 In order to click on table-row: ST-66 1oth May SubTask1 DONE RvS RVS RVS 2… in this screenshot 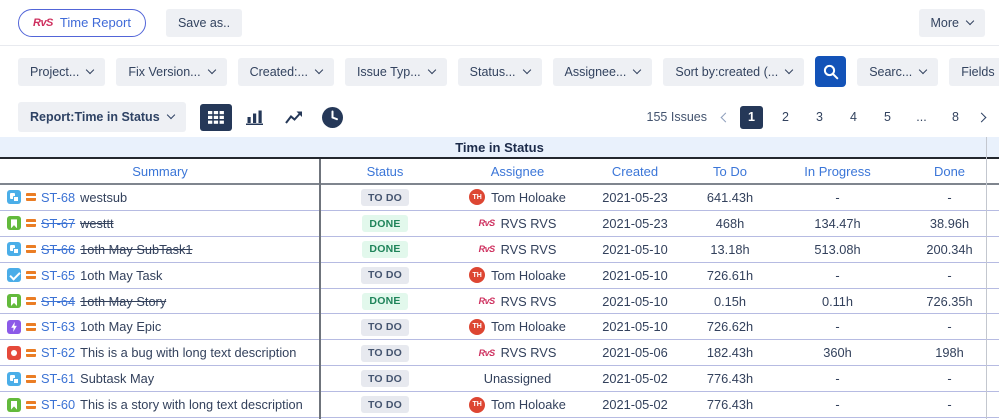, I will do `click(499, 249)`.